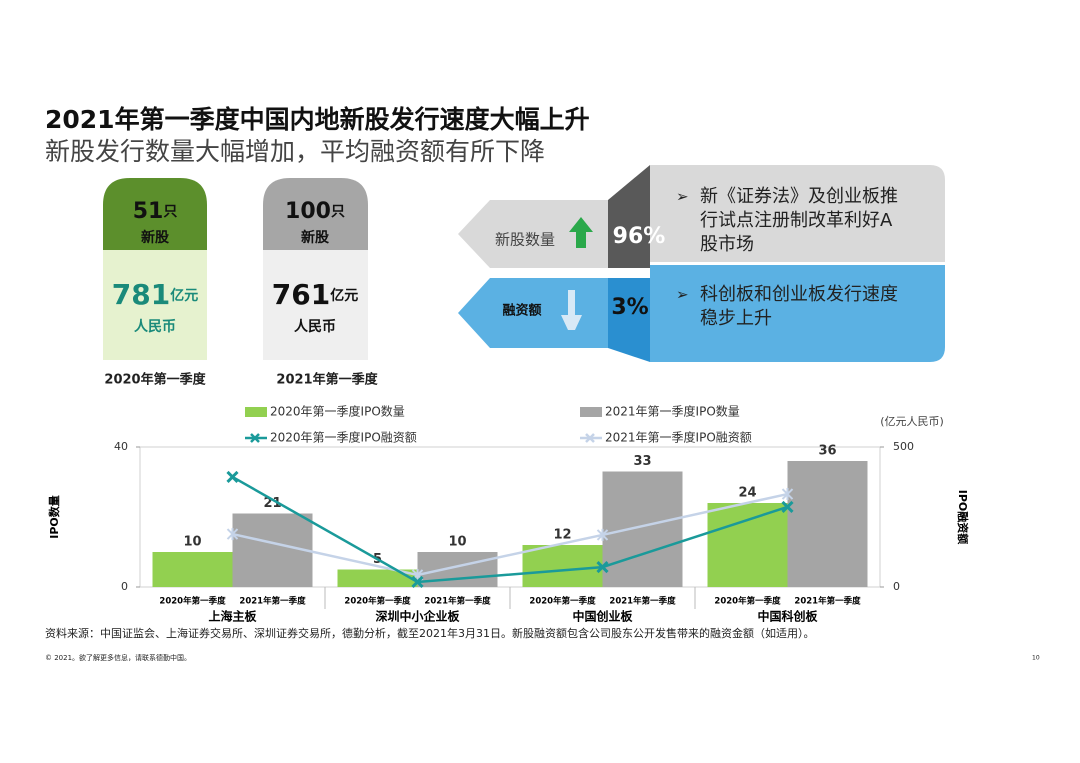 This screenshot has width=1080, height=763. I want to click on change-label: 融资额, so click(521, 311).